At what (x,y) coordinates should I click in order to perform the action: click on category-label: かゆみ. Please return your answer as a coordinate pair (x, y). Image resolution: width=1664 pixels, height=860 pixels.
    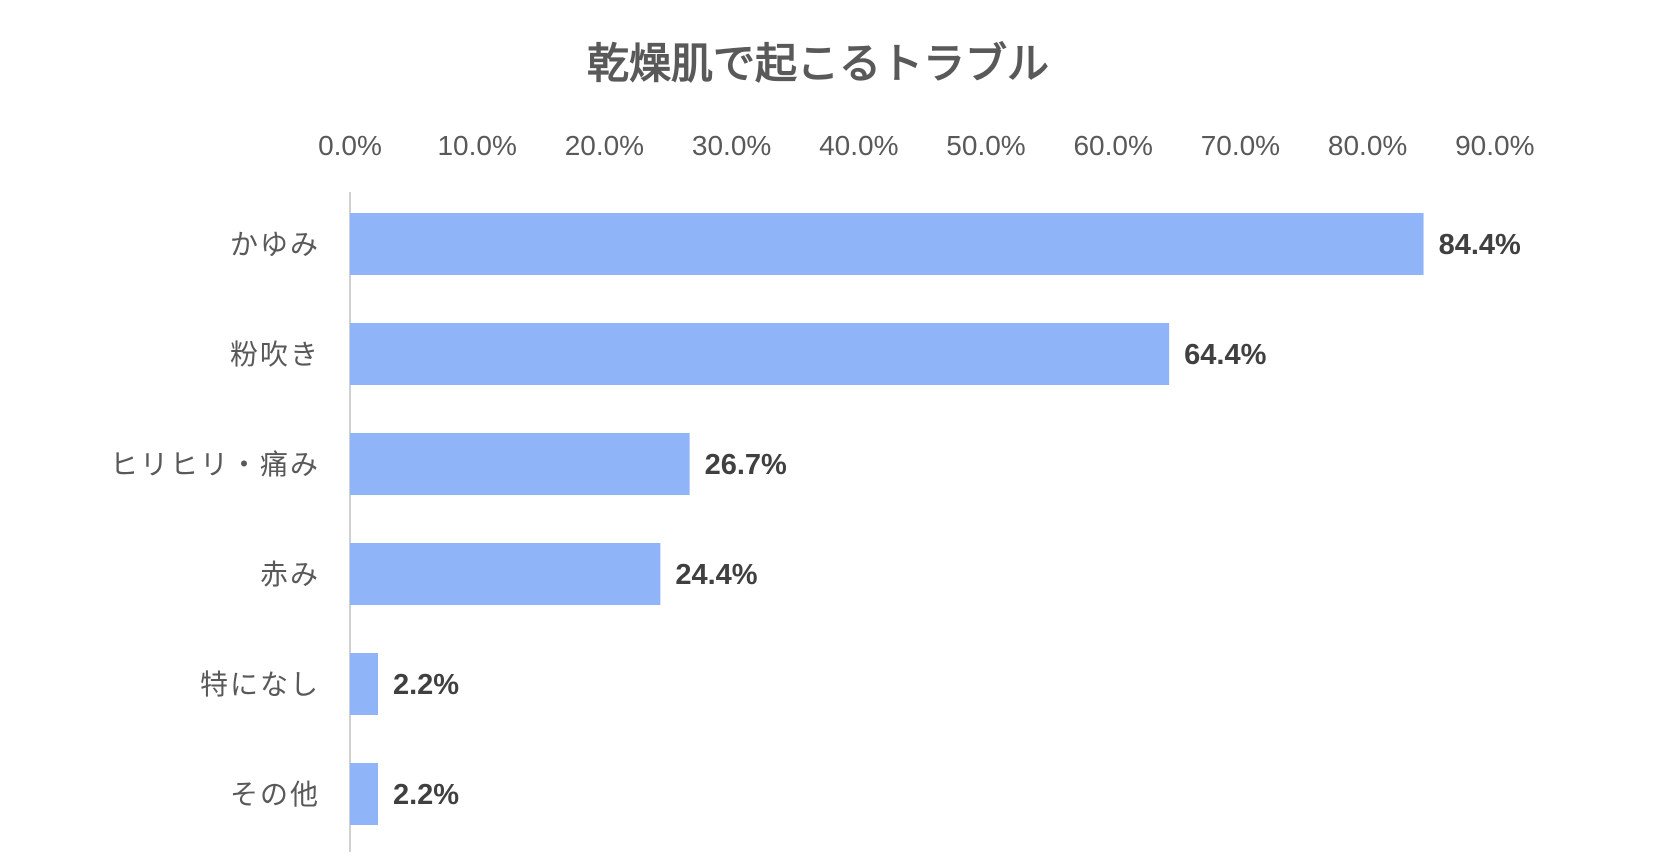
    Looking at the image, I should click on (275, 244).